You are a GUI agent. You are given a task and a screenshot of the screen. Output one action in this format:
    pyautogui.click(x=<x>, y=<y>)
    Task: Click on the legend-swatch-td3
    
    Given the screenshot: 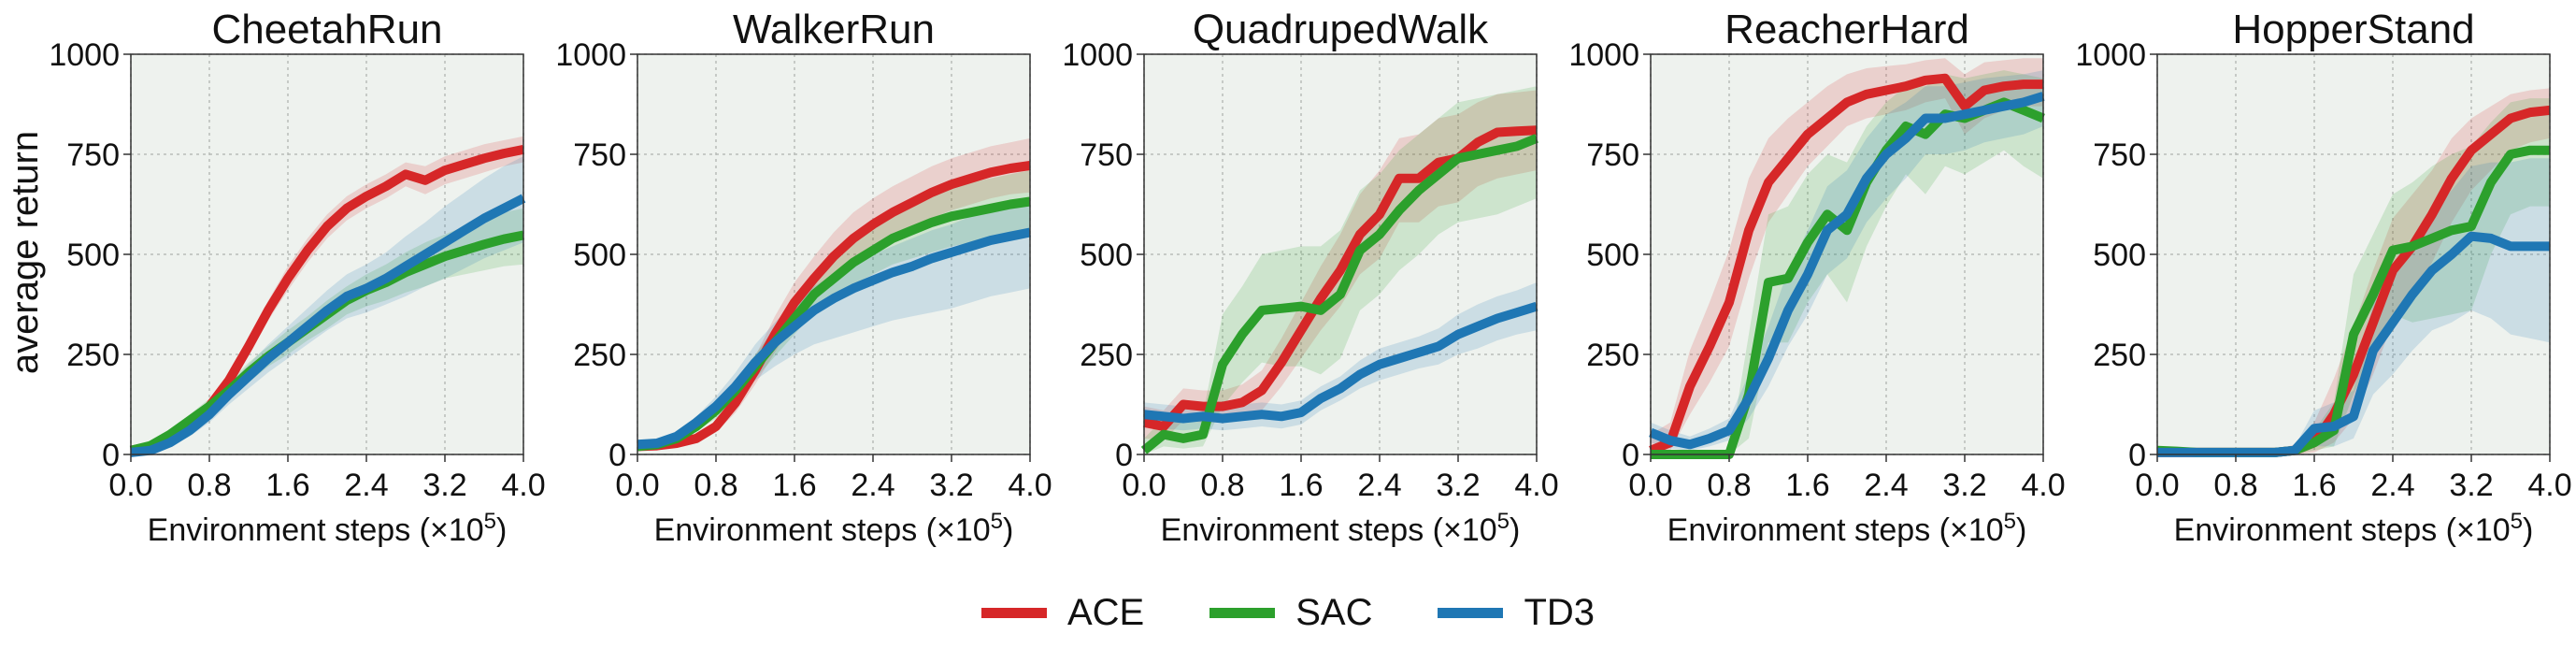 What is the action you would take?
    pyautogui.click(x=1471, y=612)
    